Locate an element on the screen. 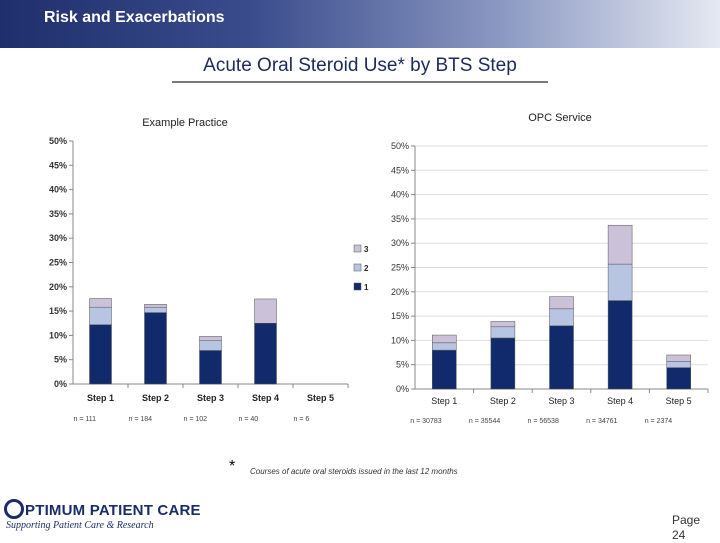 The image size is (720, 543). chart1-n-label: n = 184 is located at coordinates (141, 419).